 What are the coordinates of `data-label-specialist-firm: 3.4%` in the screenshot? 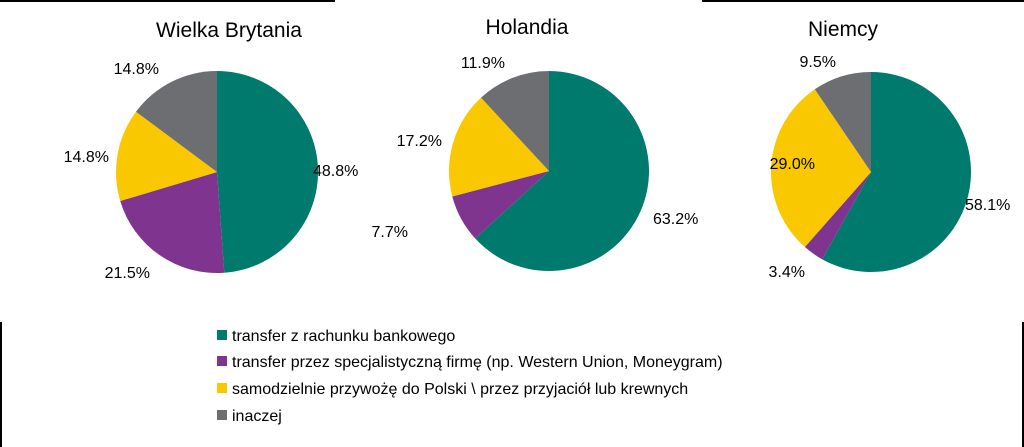 It's located at (787, 272).